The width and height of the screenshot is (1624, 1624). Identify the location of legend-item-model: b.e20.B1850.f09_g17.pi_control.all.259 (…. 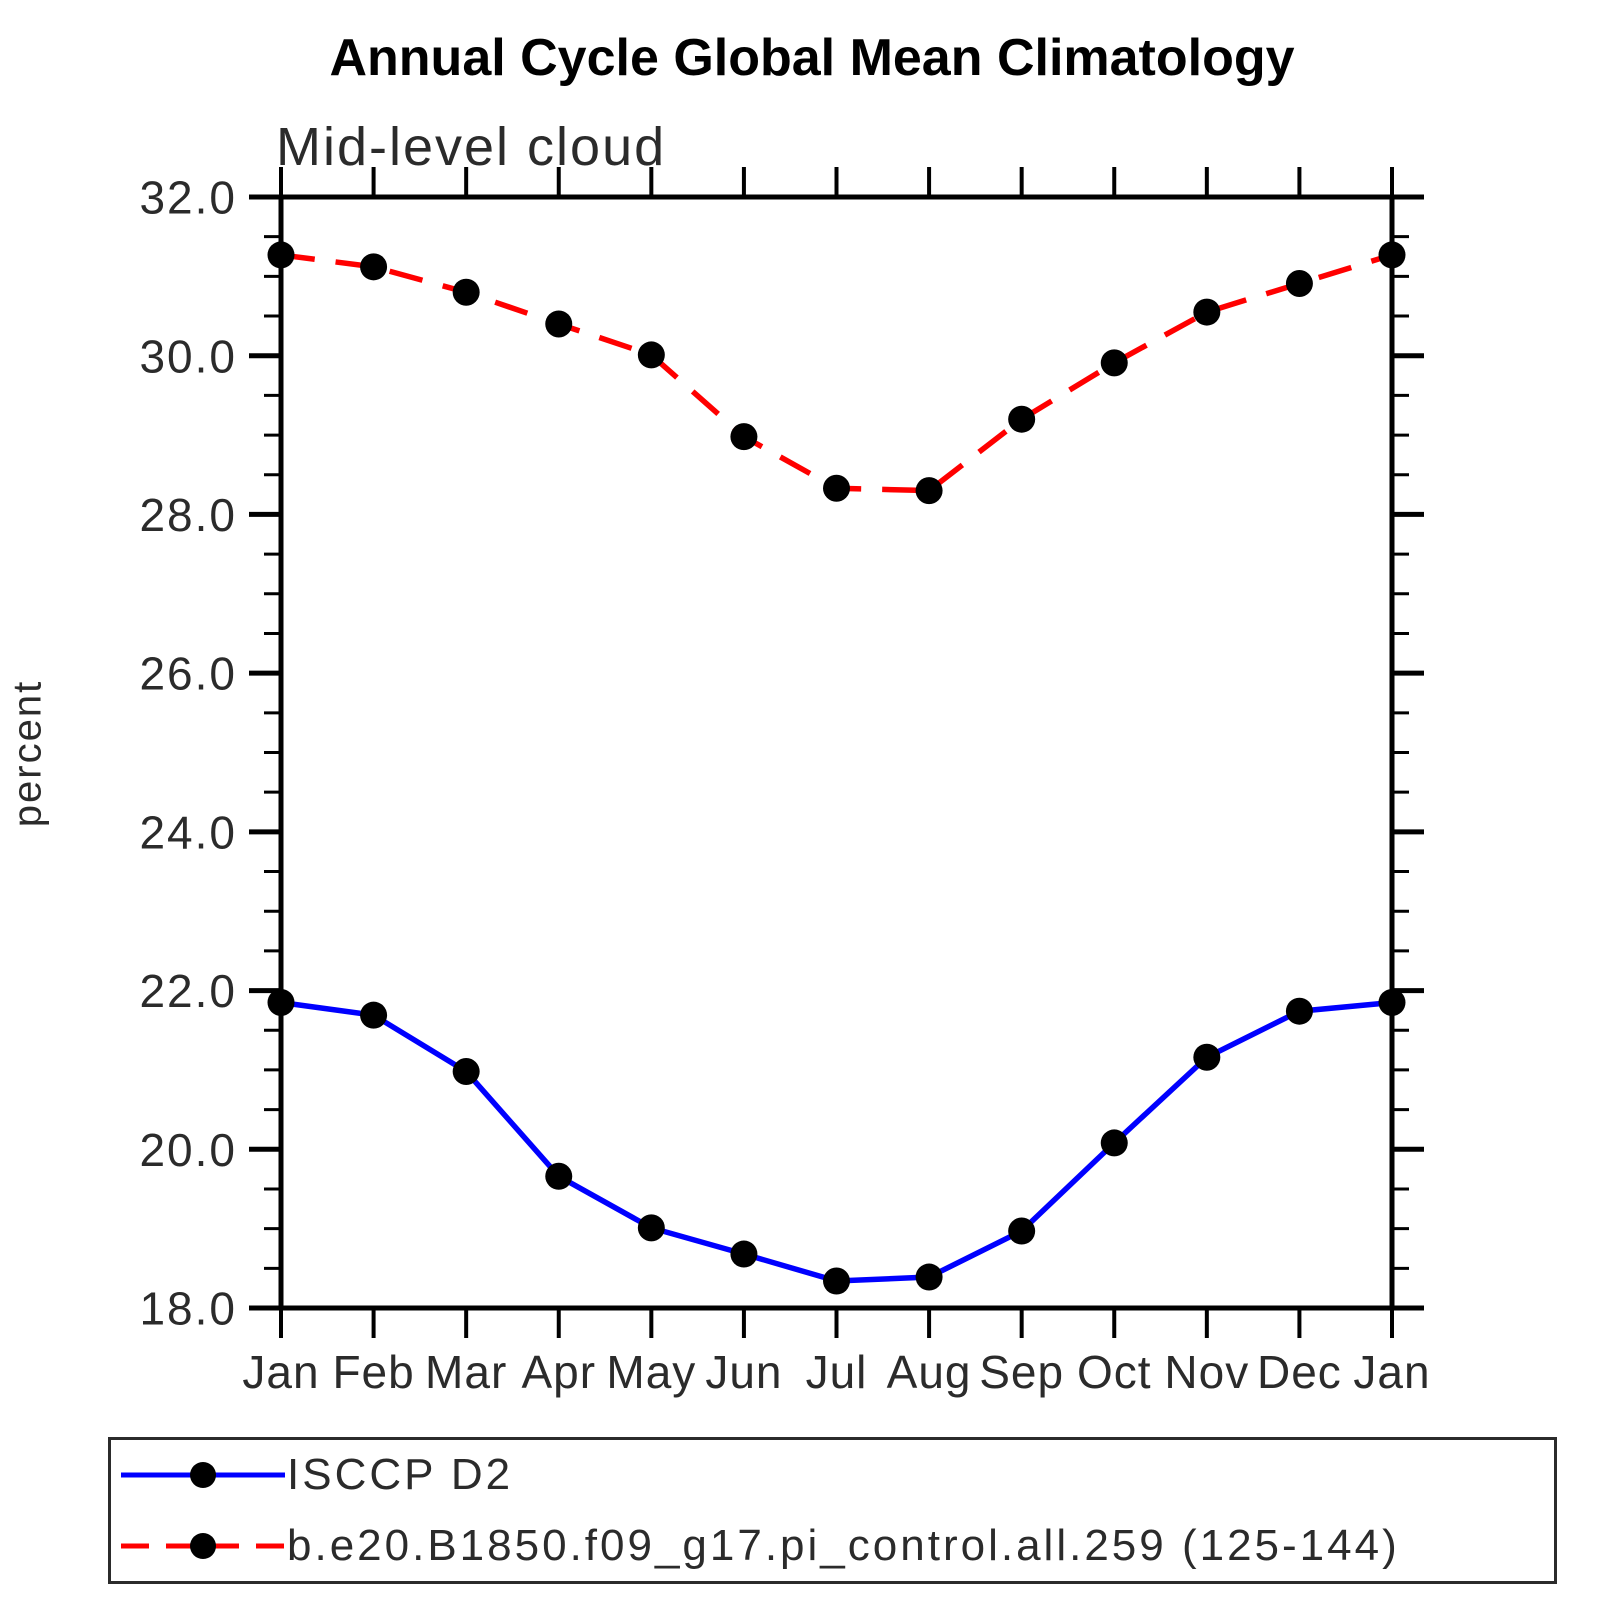
(832, 1546).